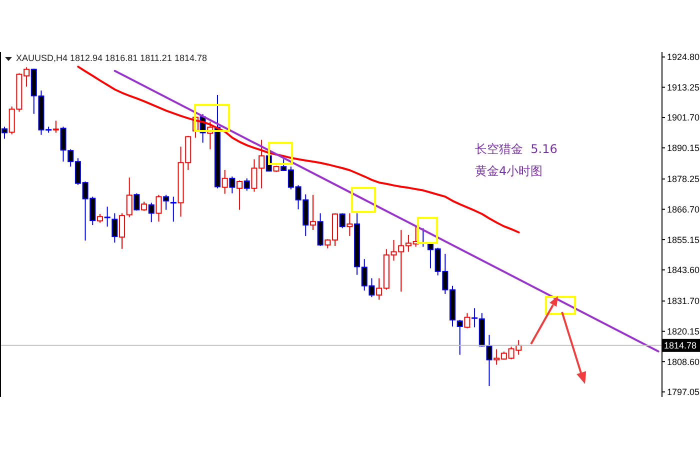 The image size is (700, 450). I want to click on y-tick-label: 1843.60, so click(683, 270).